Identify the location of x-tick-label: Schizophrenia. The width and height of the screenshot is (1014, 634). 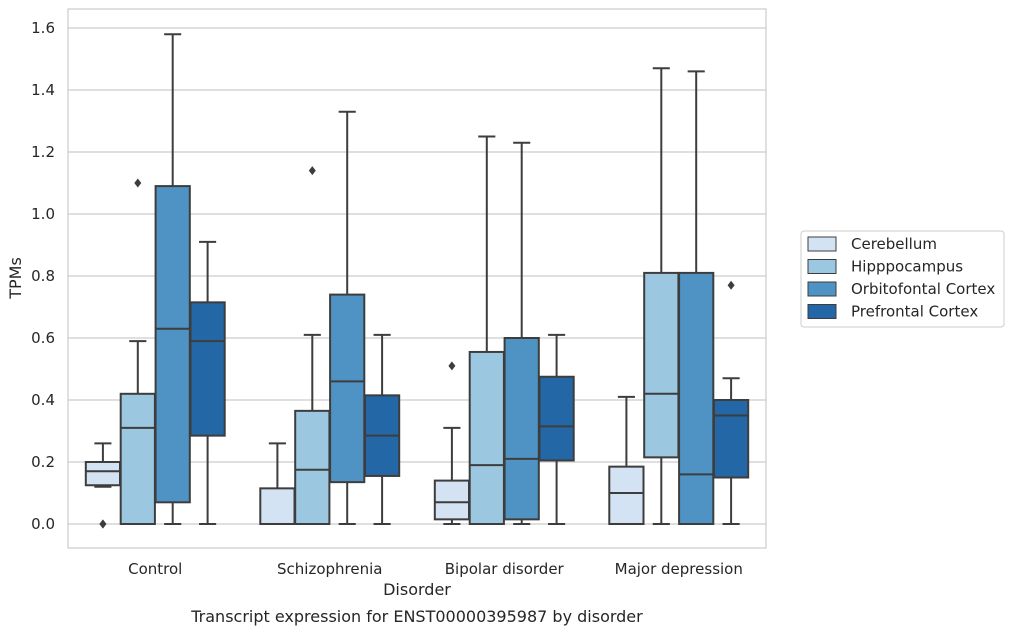
(329, 569).